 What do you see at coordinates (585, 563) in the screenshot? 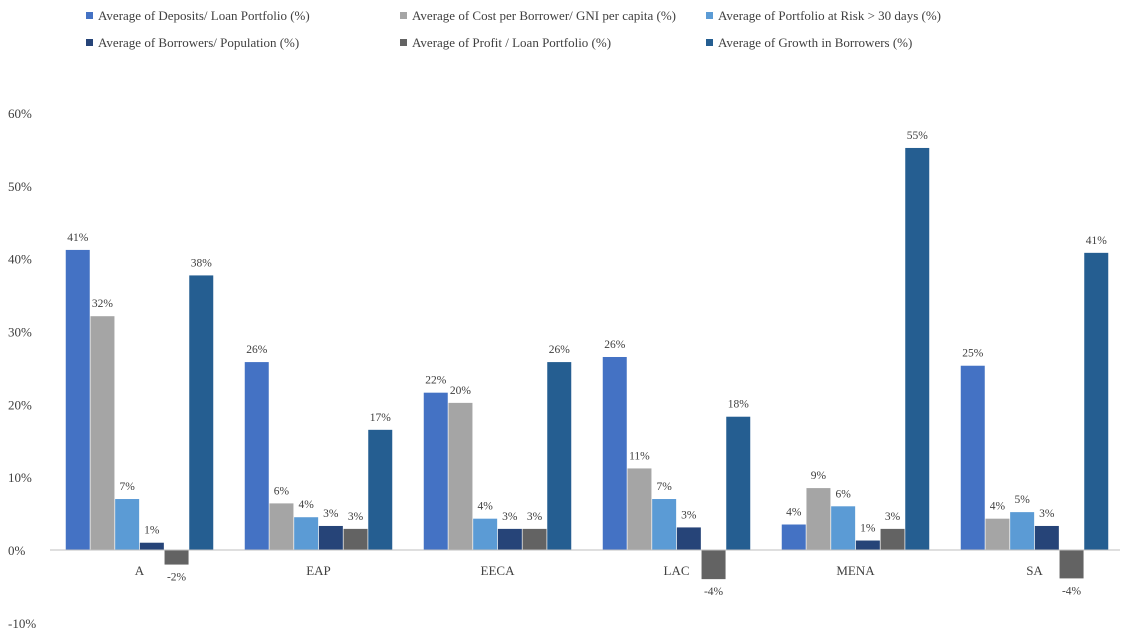
I see `x-axis: A EAP EECA LAC MENA SA` at bounding box center [585, 563].